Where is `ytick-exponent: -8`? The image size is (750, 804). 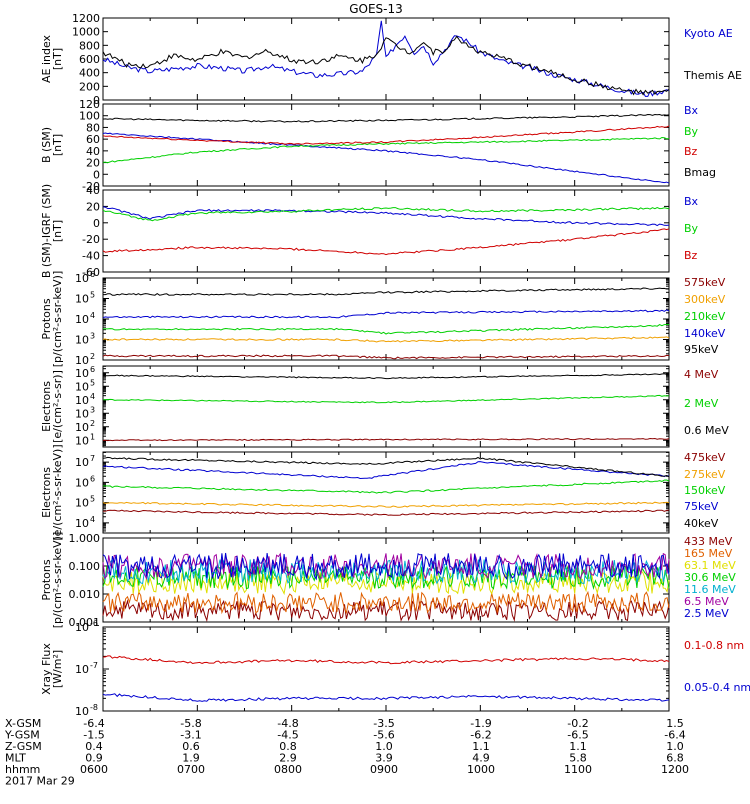
ytick-exponent: -8 is located at coordinates (94, 707).